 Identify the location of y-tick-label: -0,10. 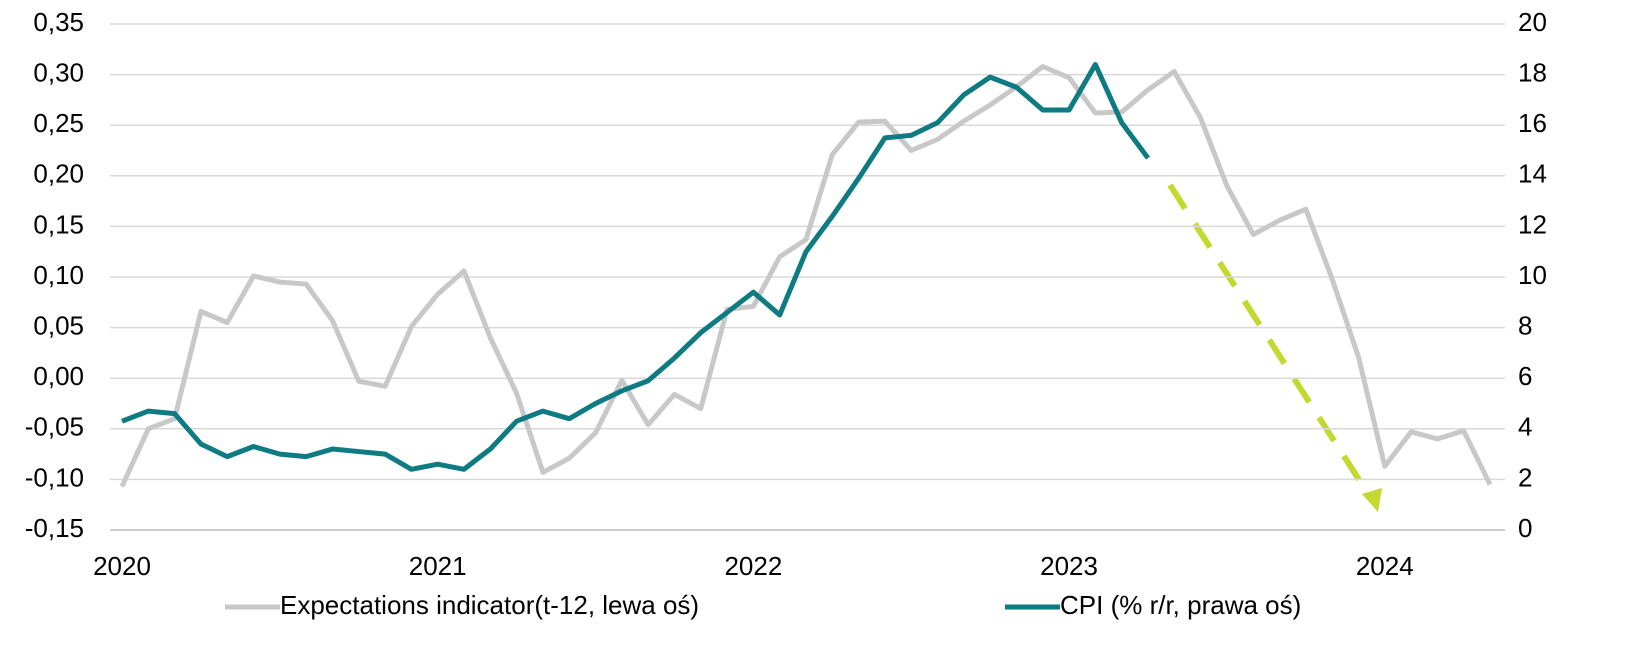
(54, 477).